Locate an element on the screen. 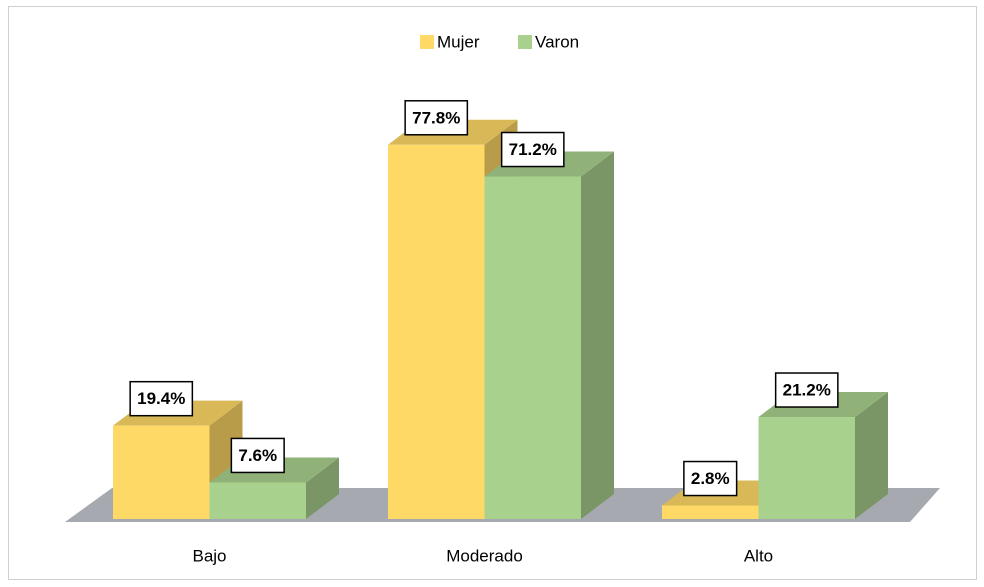 The height and width of the screenshot is (587, 984). x-tick-label: Moderado is located at coordinates (484, 555).